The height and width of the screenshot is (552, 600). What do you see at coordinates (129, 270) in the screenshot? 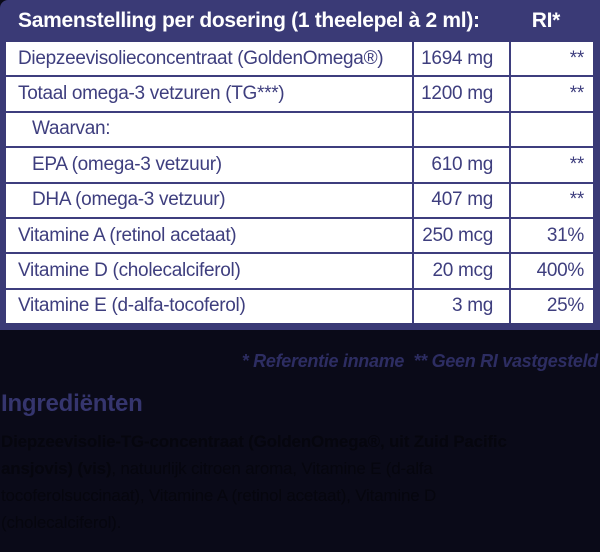
I see `row-label: Vitamine D (cholecalciferol)` at bounding box center [129, 270].